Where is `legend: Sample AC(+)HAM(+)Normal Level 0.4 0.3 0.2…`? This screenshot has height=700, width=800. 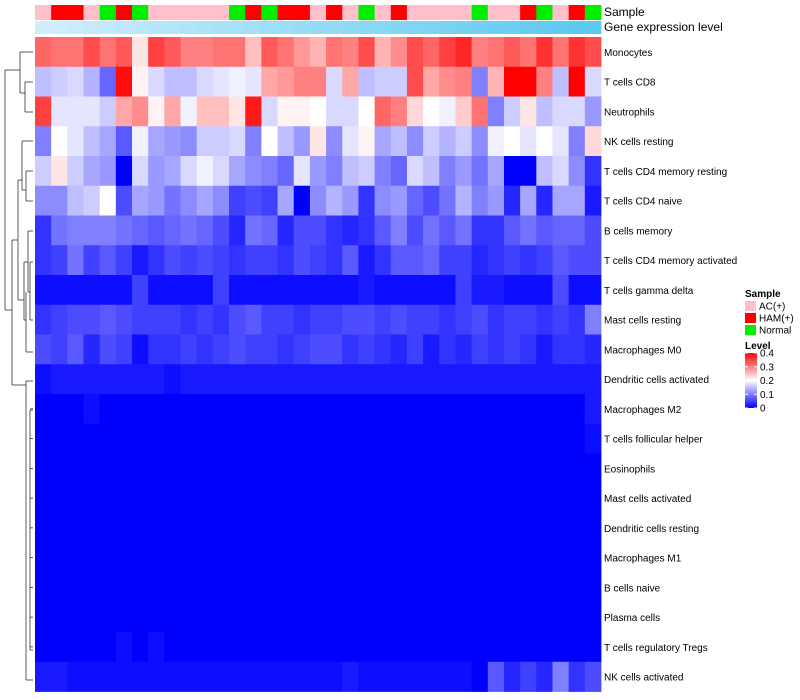 legend: Sample AC(+)HAM(+)Normal Level 0.4 0.3 0.2… is located at coordinates (769, 352).